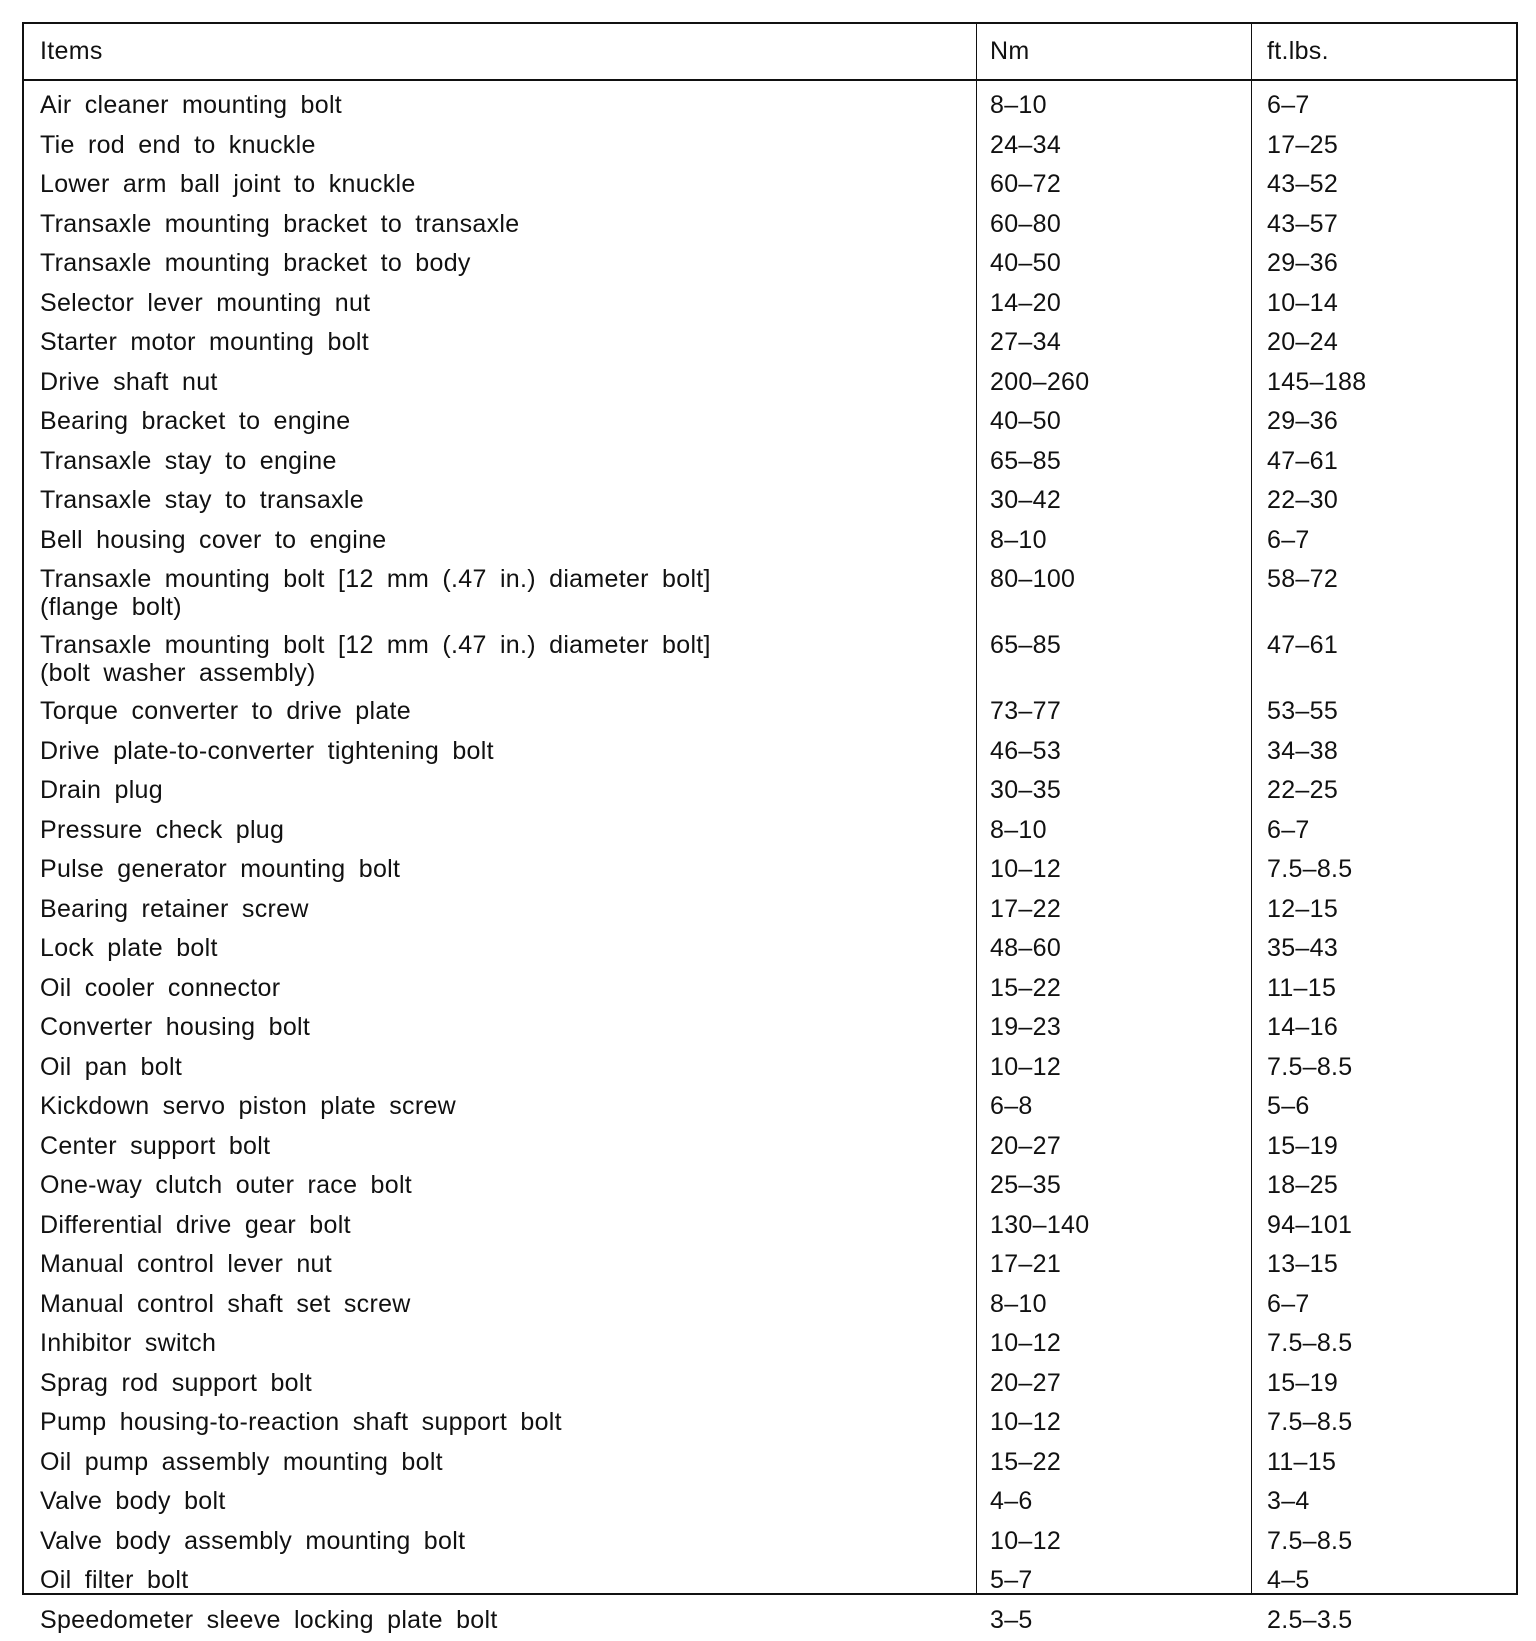 The image size is (1536, 1641). What do you see at coordinates (770, 542) in the screenshot?
I see `table-row: Bell housing cover to engine 8–10 6–7` at bounding box center [770, 542].